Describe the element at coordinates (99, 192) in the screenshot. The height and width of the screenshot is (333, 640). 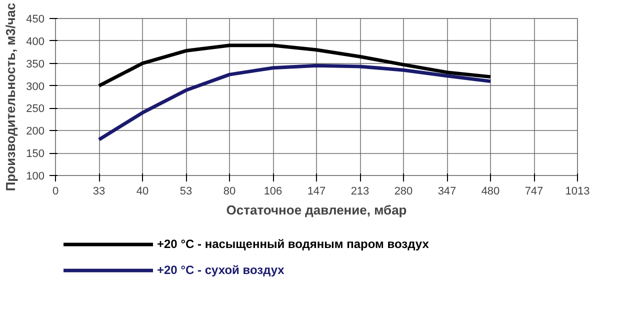
I see `x-tick-label: 33` at that location.